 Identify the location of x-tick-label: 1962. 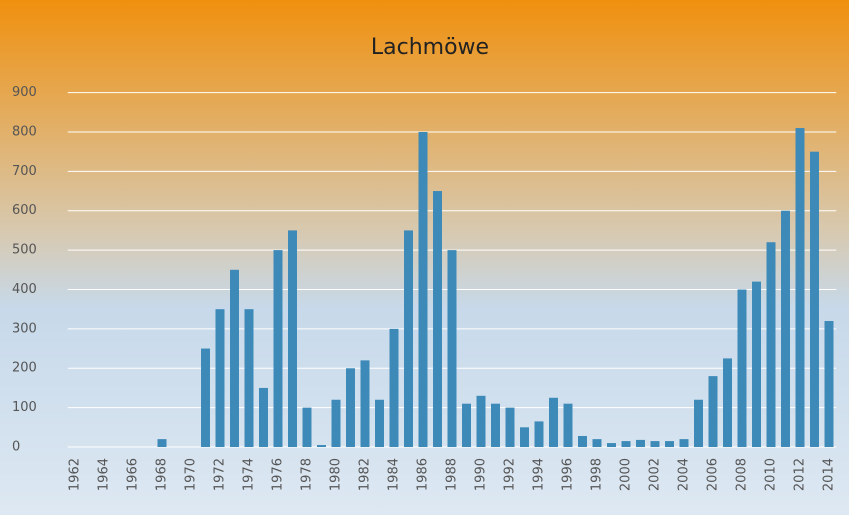
(75, 474).